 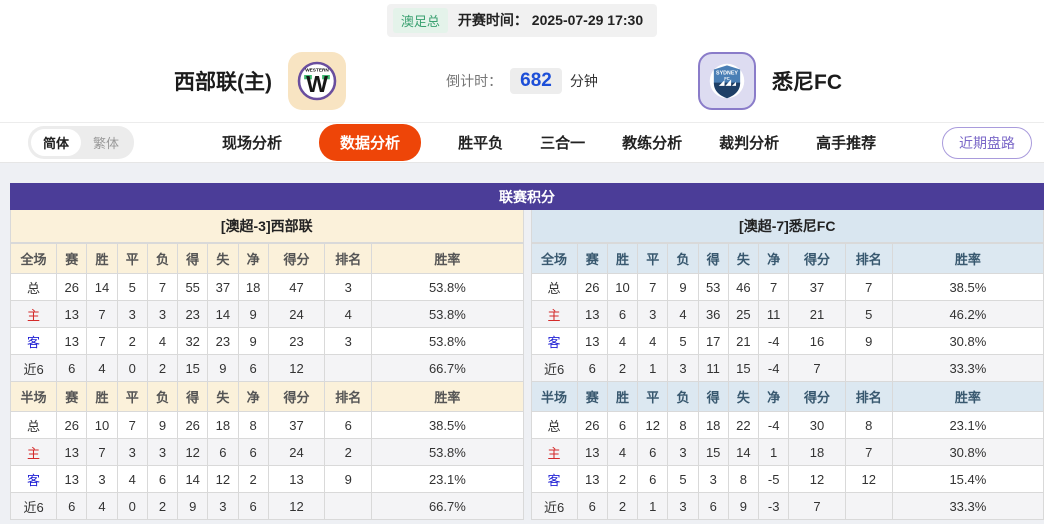 I want to click on stat-cell: 14, so click(x=193, y=479).